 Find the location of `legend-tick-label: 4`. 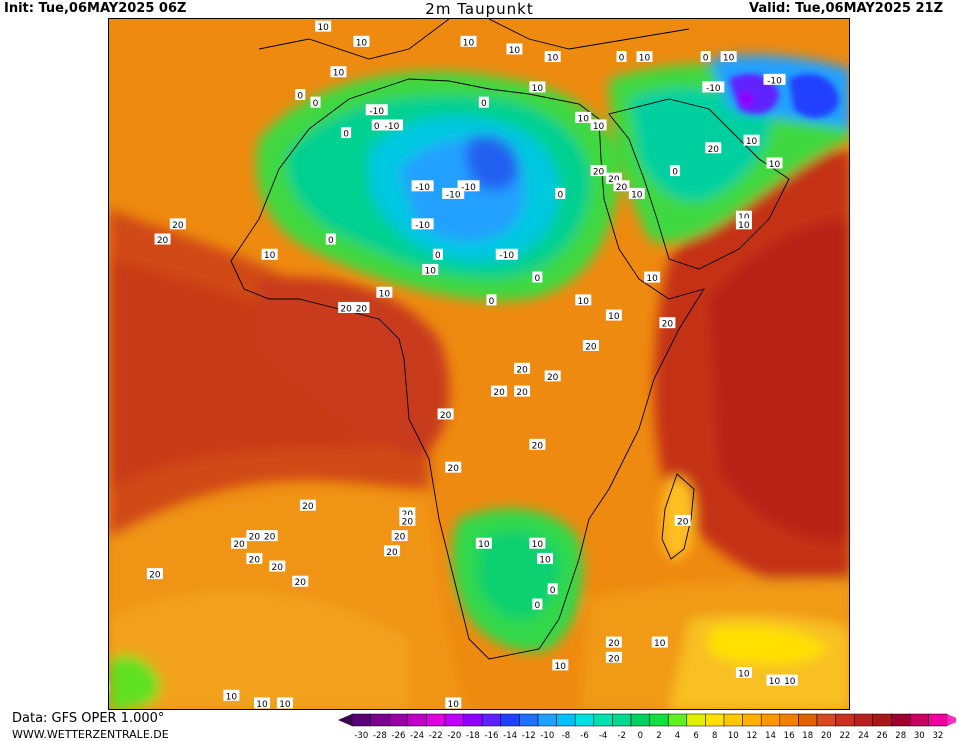

legend-tick-label: 4 is located at coordinates (677, 735).